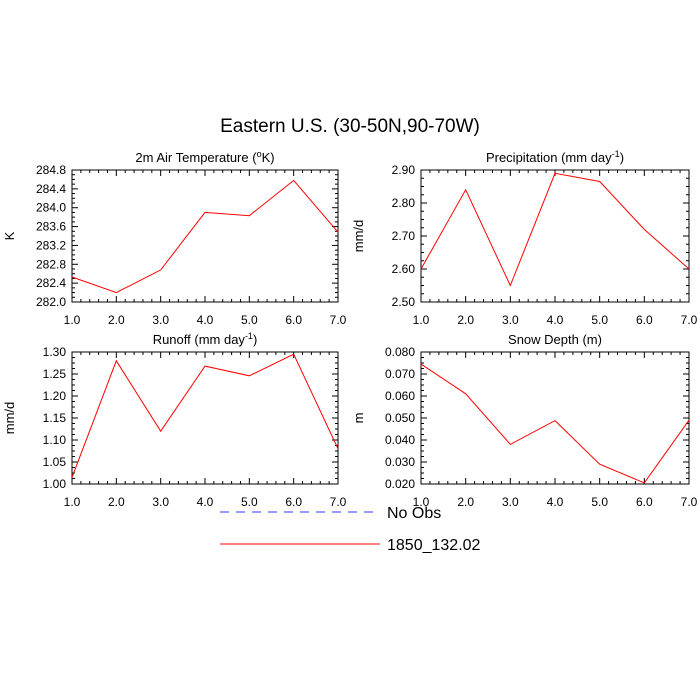 The image size is (700, 700). Describe the element at coordinates (205, 339) in the screenshot. I see `panel-title: Runoff (mm day-1)` at that location.